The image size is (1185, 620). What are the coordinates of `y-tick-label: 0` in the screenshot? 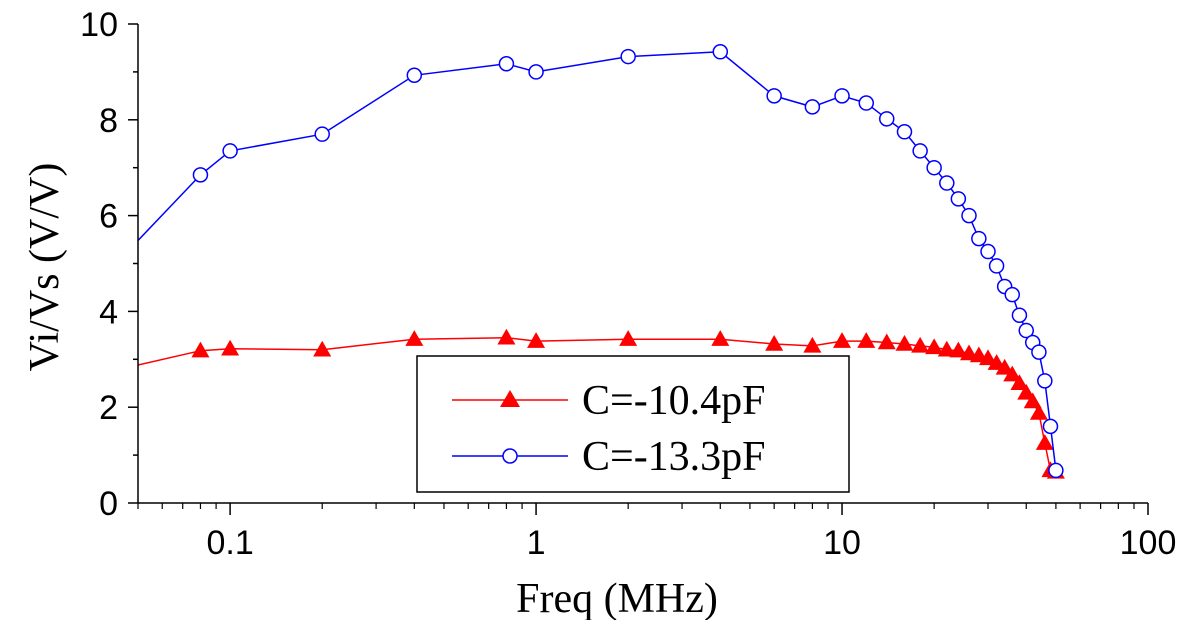 It's located at (108, 504).